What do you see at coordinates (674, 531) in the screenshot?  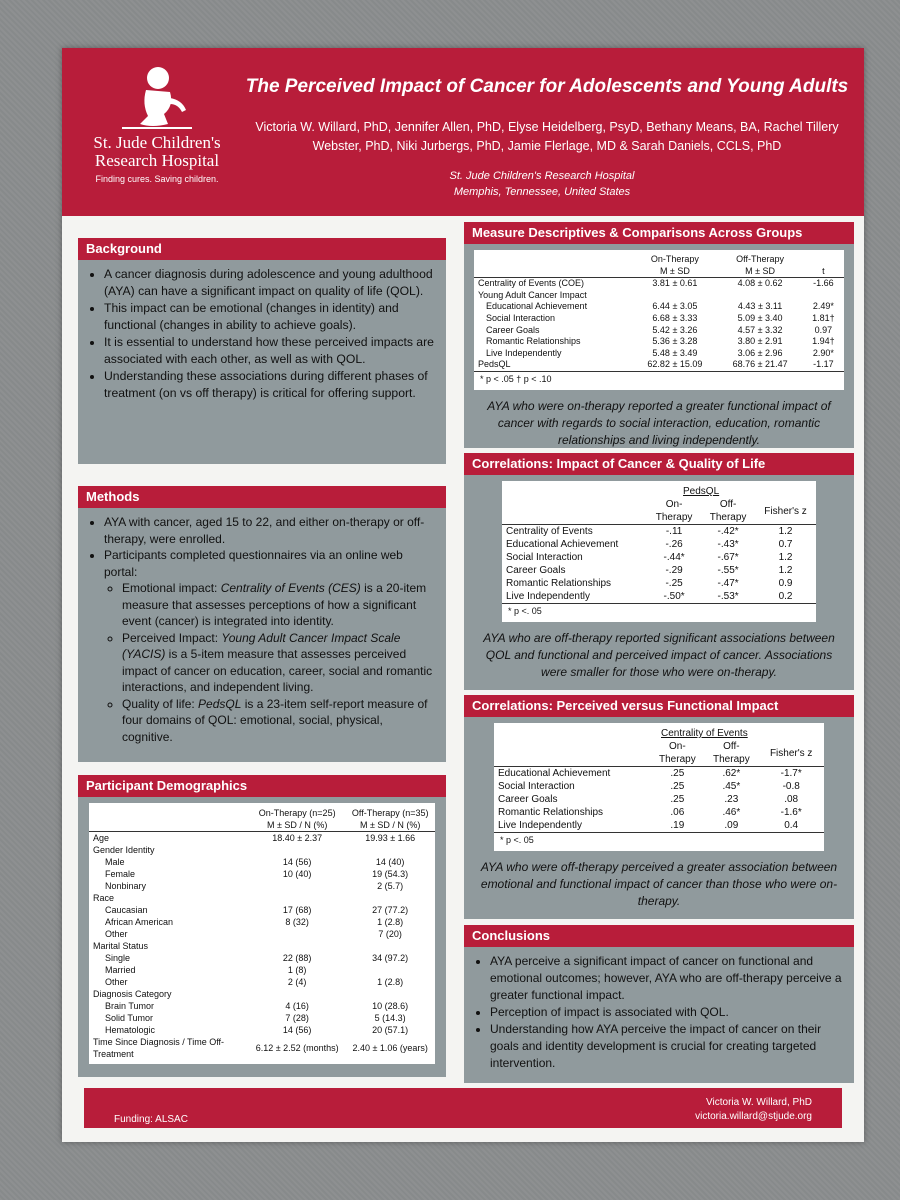 I see `cell-on-therapy: -.11` at bounding box center [674, 531].